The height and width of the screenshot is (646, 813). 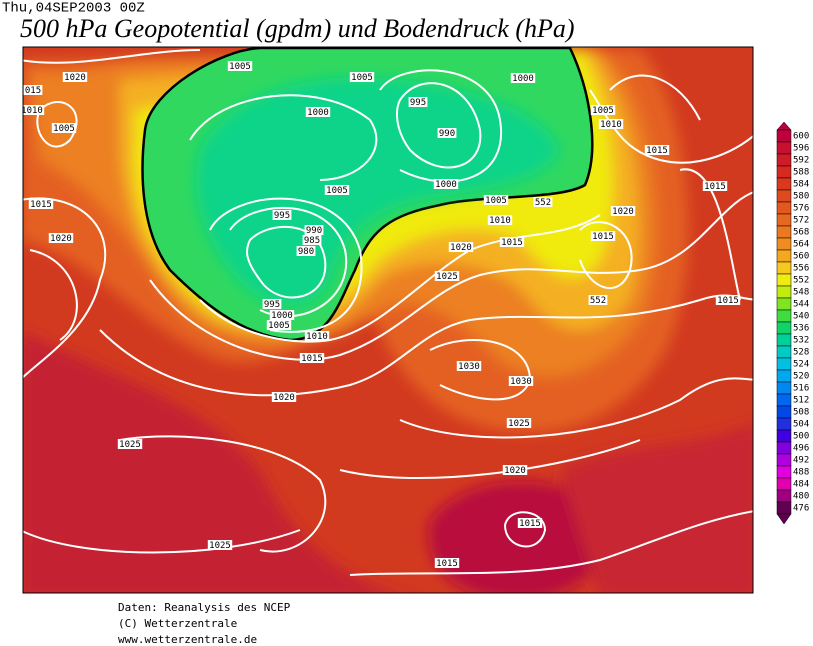 I want to click on colorbar-label: 484, so click(x=801, y=485).